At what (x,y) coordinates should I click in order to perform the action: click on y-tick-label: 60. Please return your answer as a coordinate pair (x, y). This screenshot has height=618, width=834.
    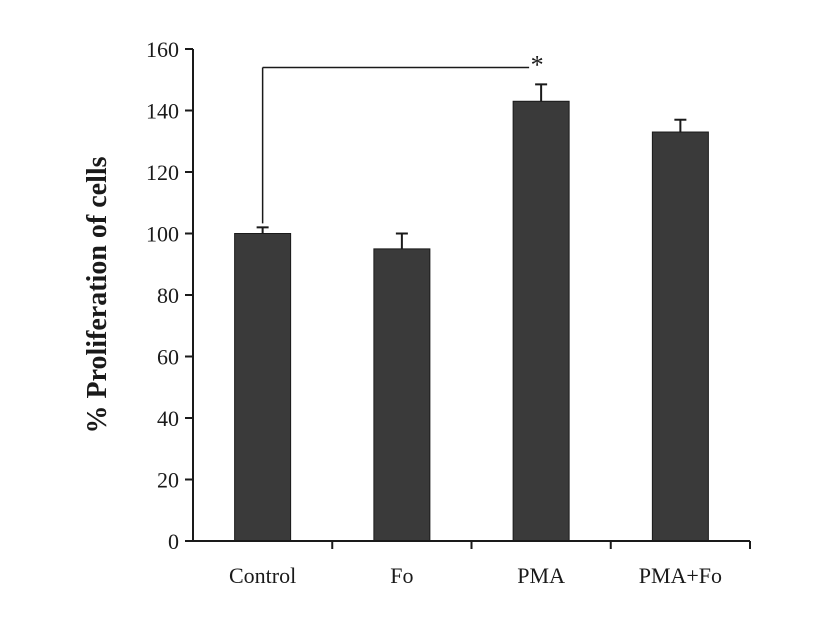
    Looking at the image, I should click on (168, 357).